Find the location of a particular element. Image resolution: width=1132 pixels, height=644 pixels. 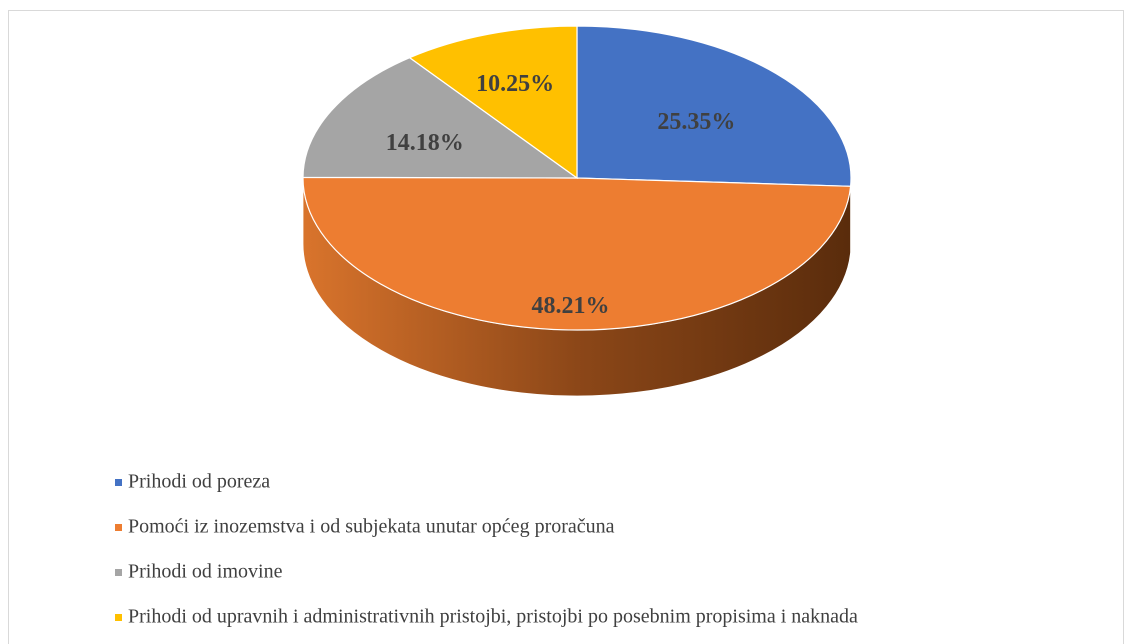

data-label: 14.18% is located at coordinates (425, 143).